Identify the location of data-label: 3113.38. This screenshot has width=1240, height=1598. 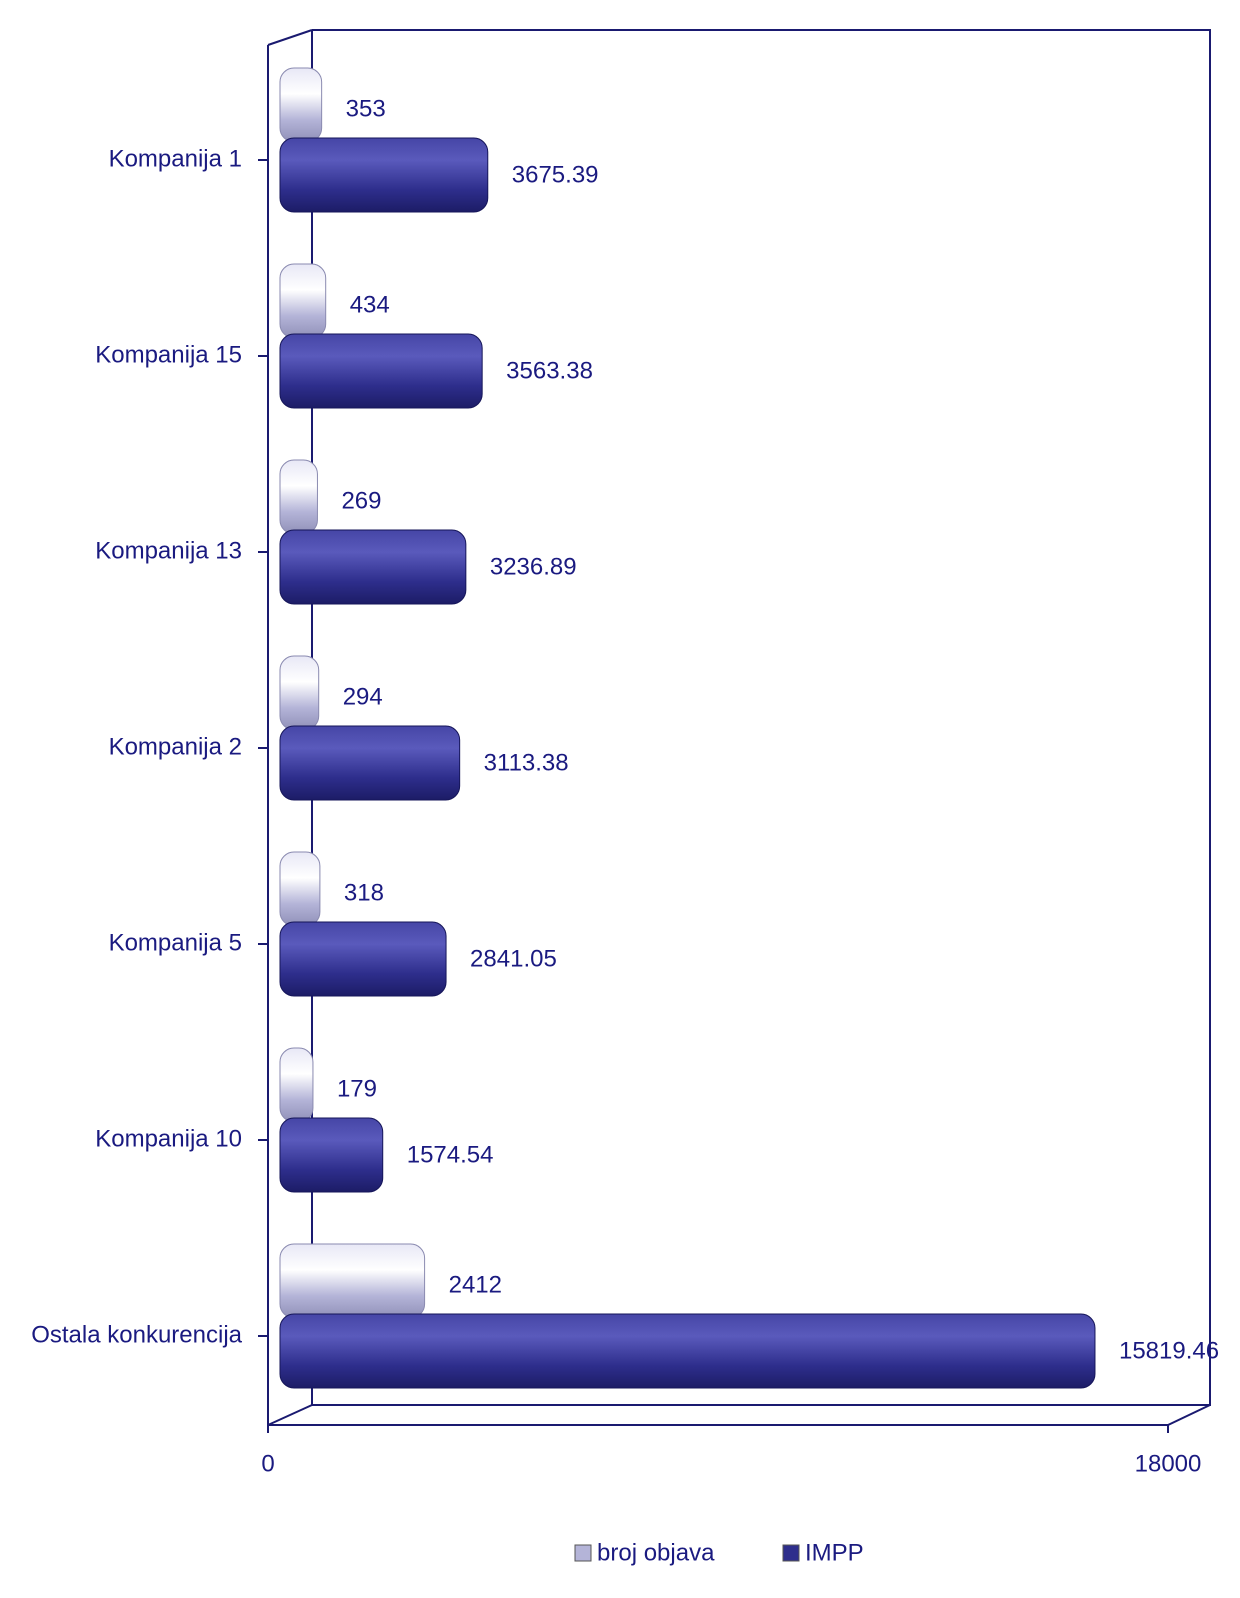
(526, 762).